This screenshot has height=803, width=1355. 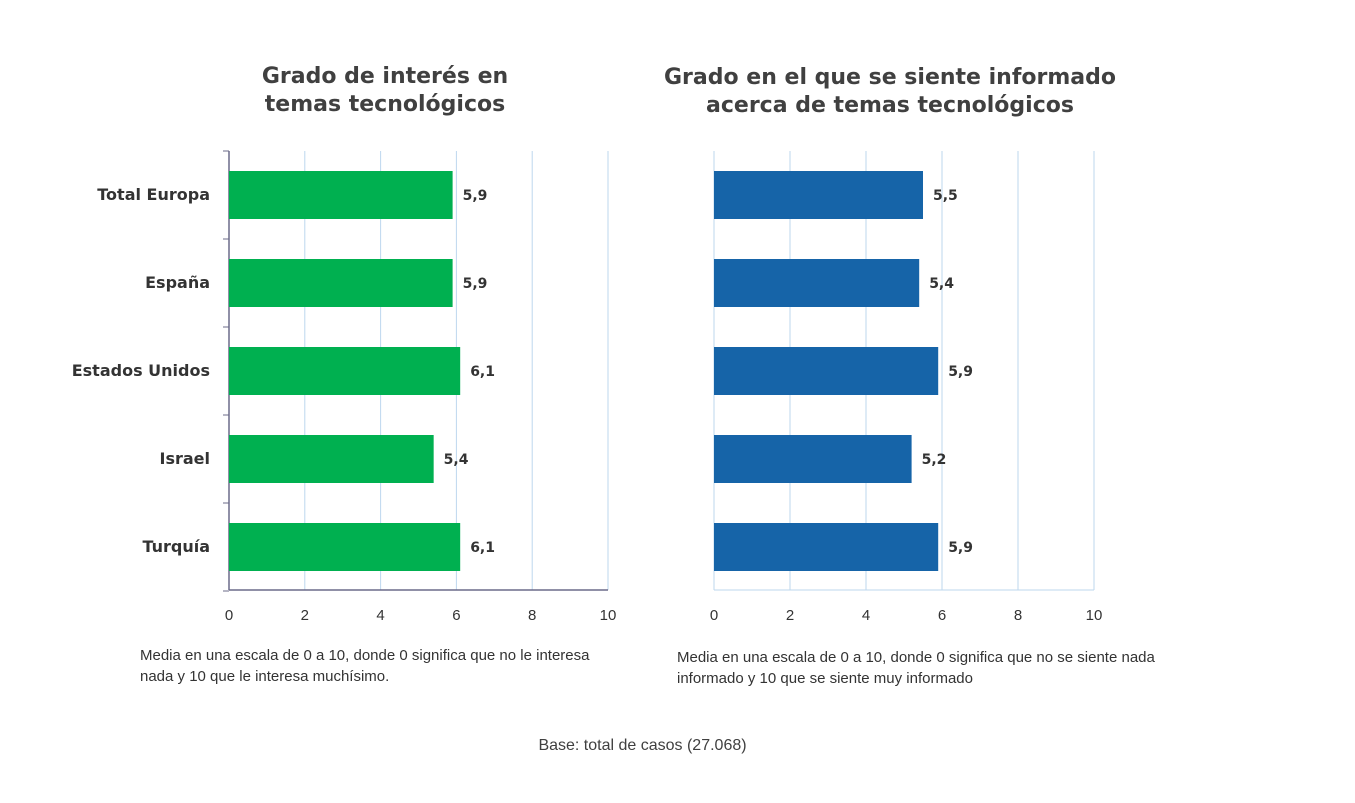 I want to click on category-label: Turquía, so click(x=176, y=546).